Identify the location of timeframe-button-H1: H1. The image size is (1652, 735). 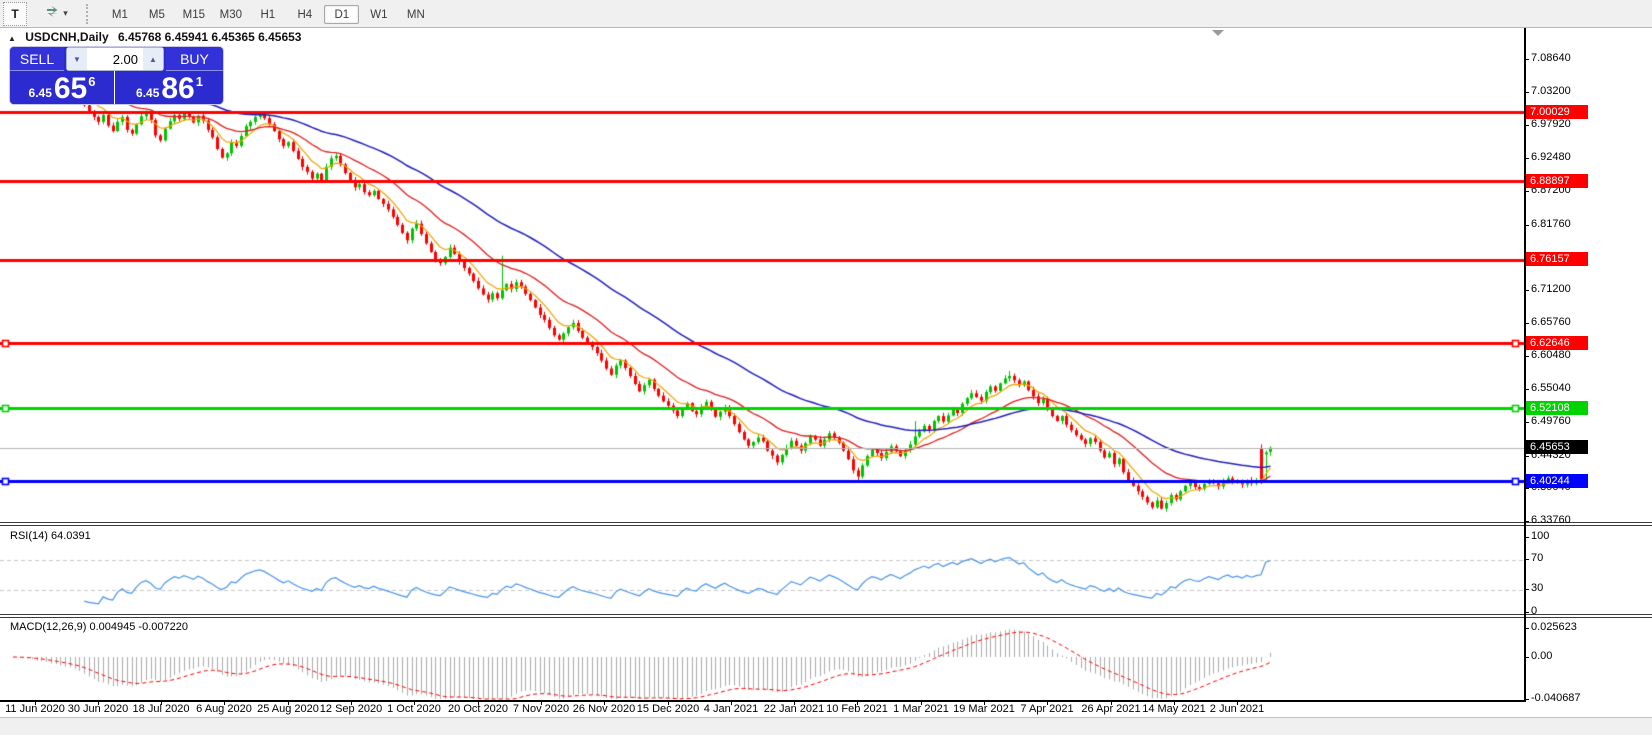
(268, 15).